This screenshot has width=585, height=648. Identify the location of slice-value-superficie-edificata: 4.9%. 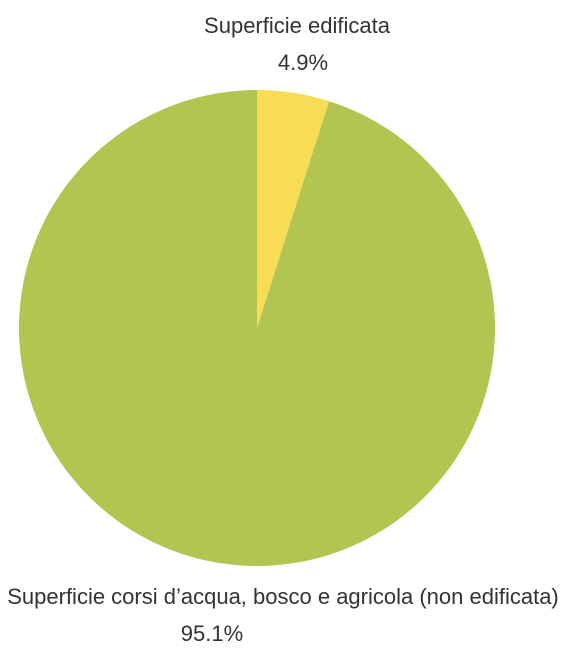
(303, 62).